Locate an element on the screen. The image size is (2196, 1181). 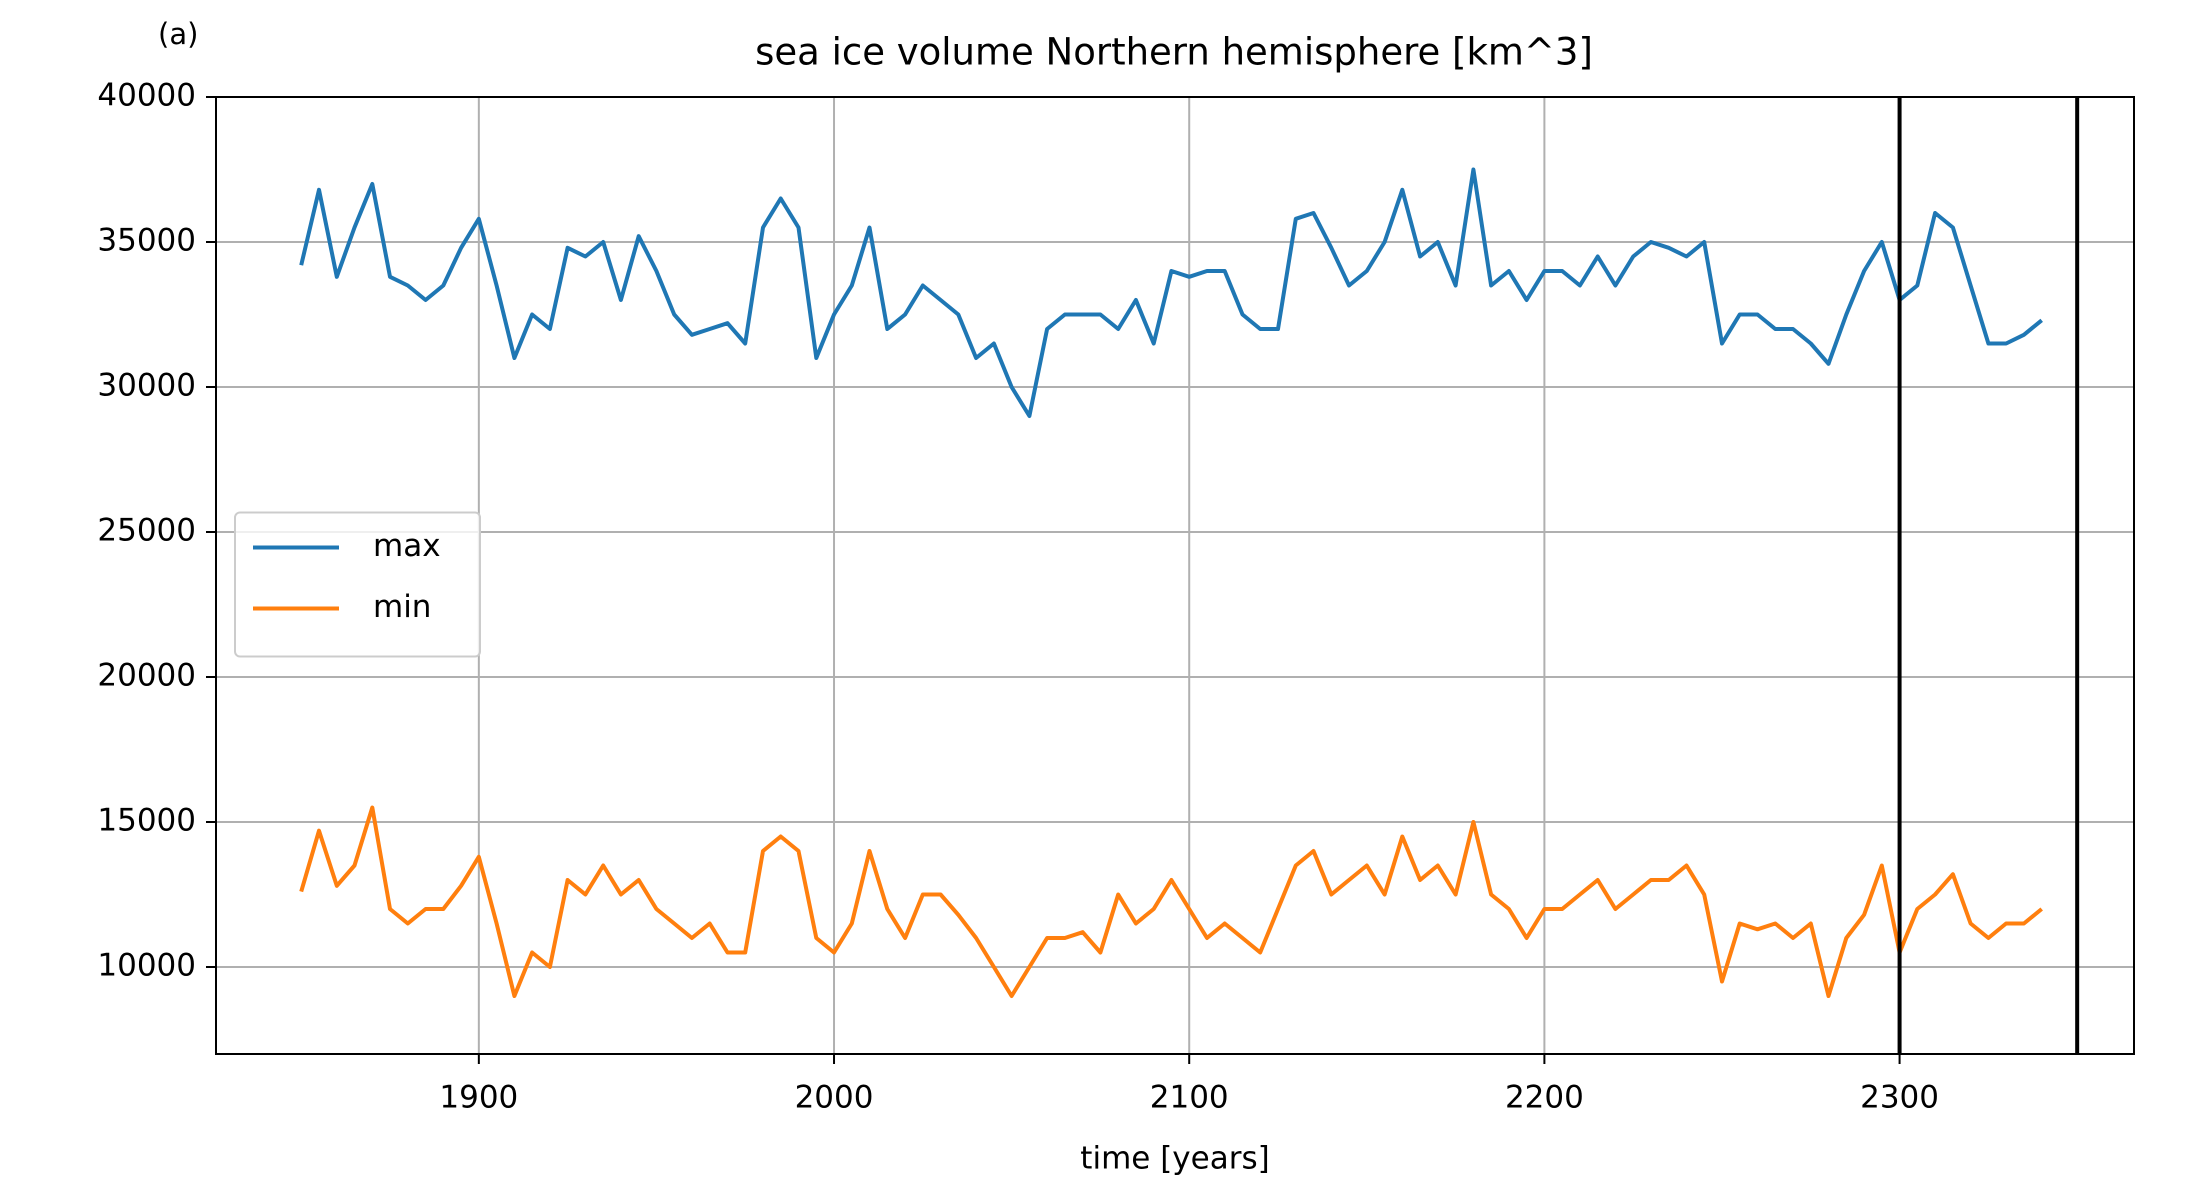
x-tick-label: 2200 is located at coordinates (1544, 1098).